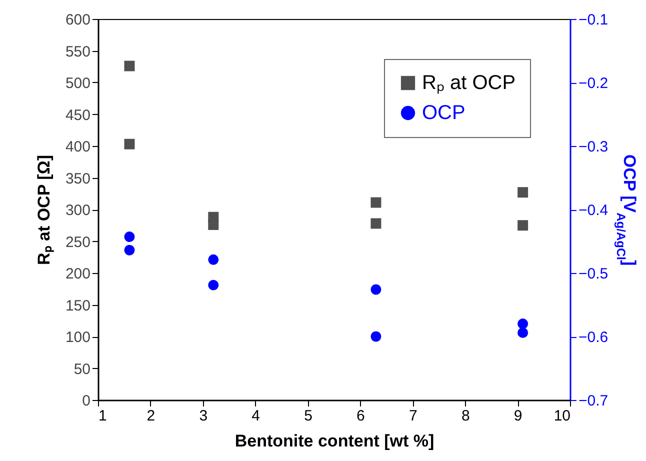 The image size is (646, 461). Describe the element at coordinates (77, 210) in the screenshot. I see `y-tick-label: 300` at that location.